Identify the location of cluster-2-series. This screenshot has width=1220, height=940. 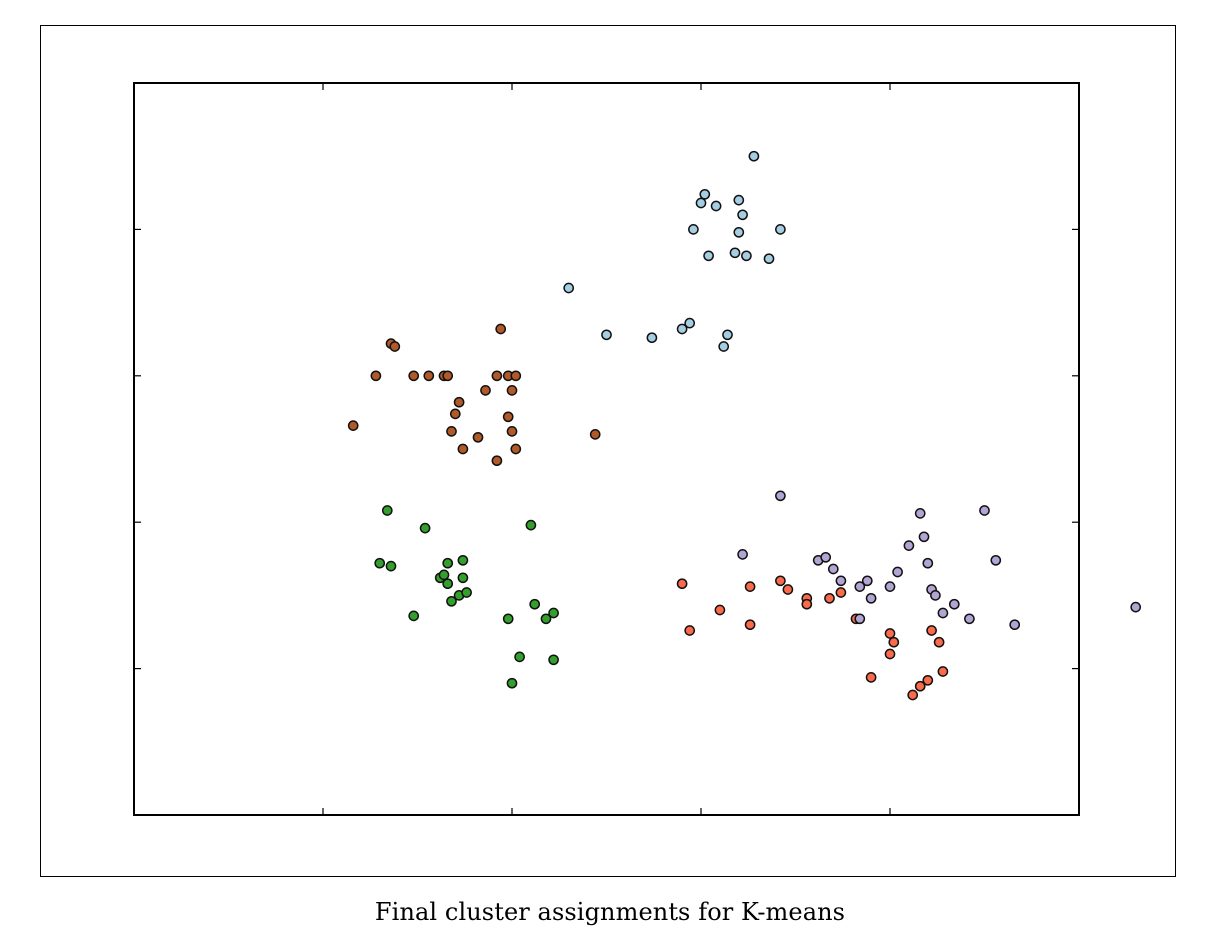
(466, 597).